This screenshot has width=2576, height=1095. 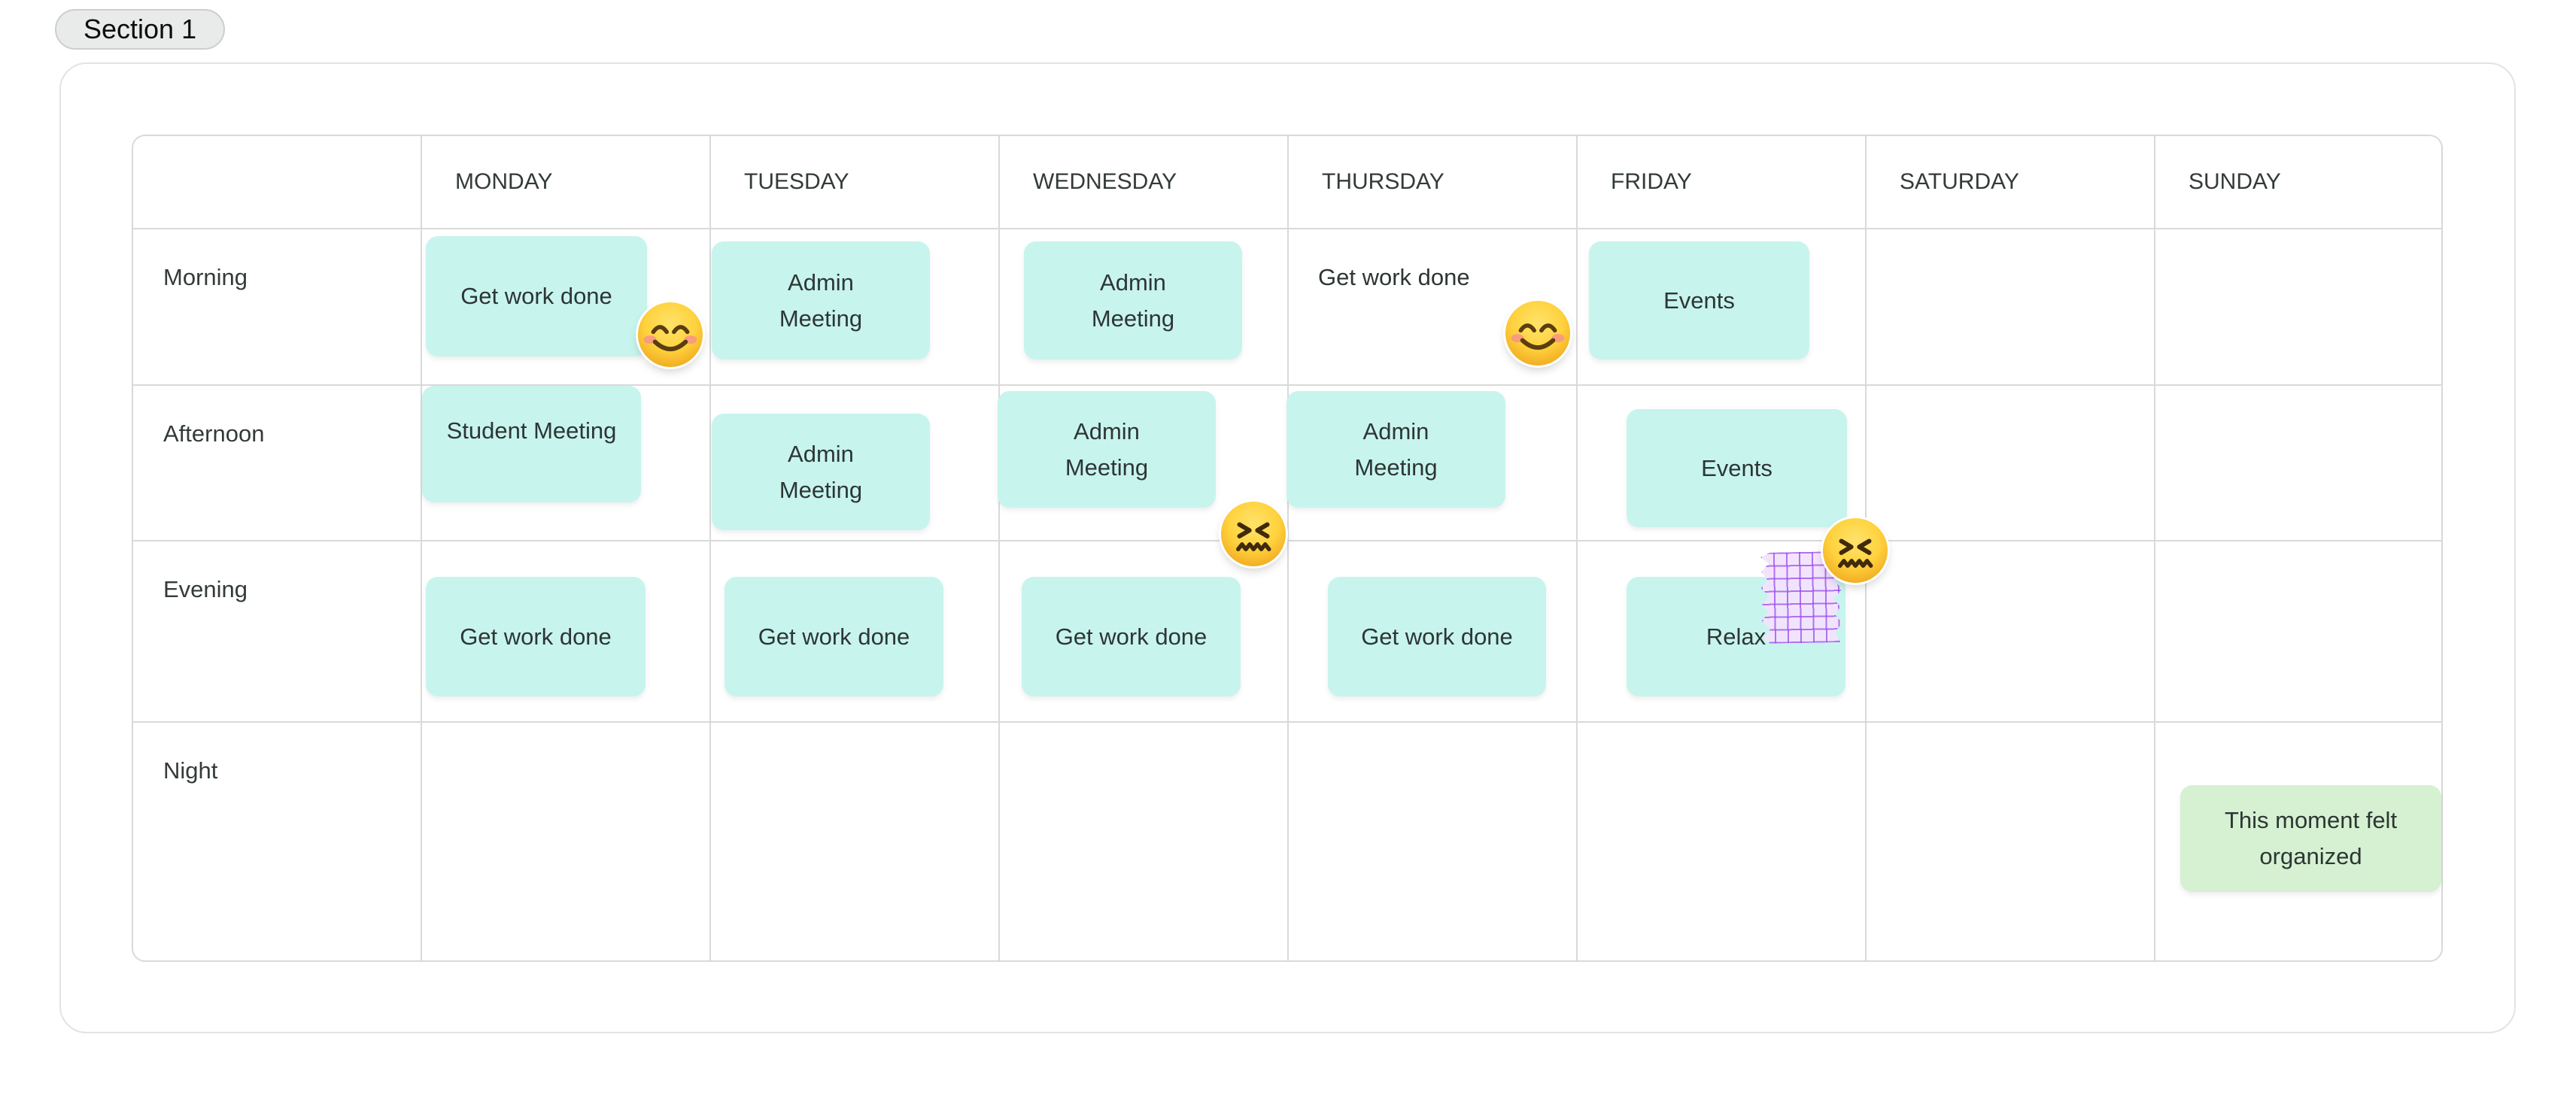 What do you see at coordinates (1652, 181) in the screenshot?
I see `column-header-friday: FRIDAY` at bounding box center [1652, 181].